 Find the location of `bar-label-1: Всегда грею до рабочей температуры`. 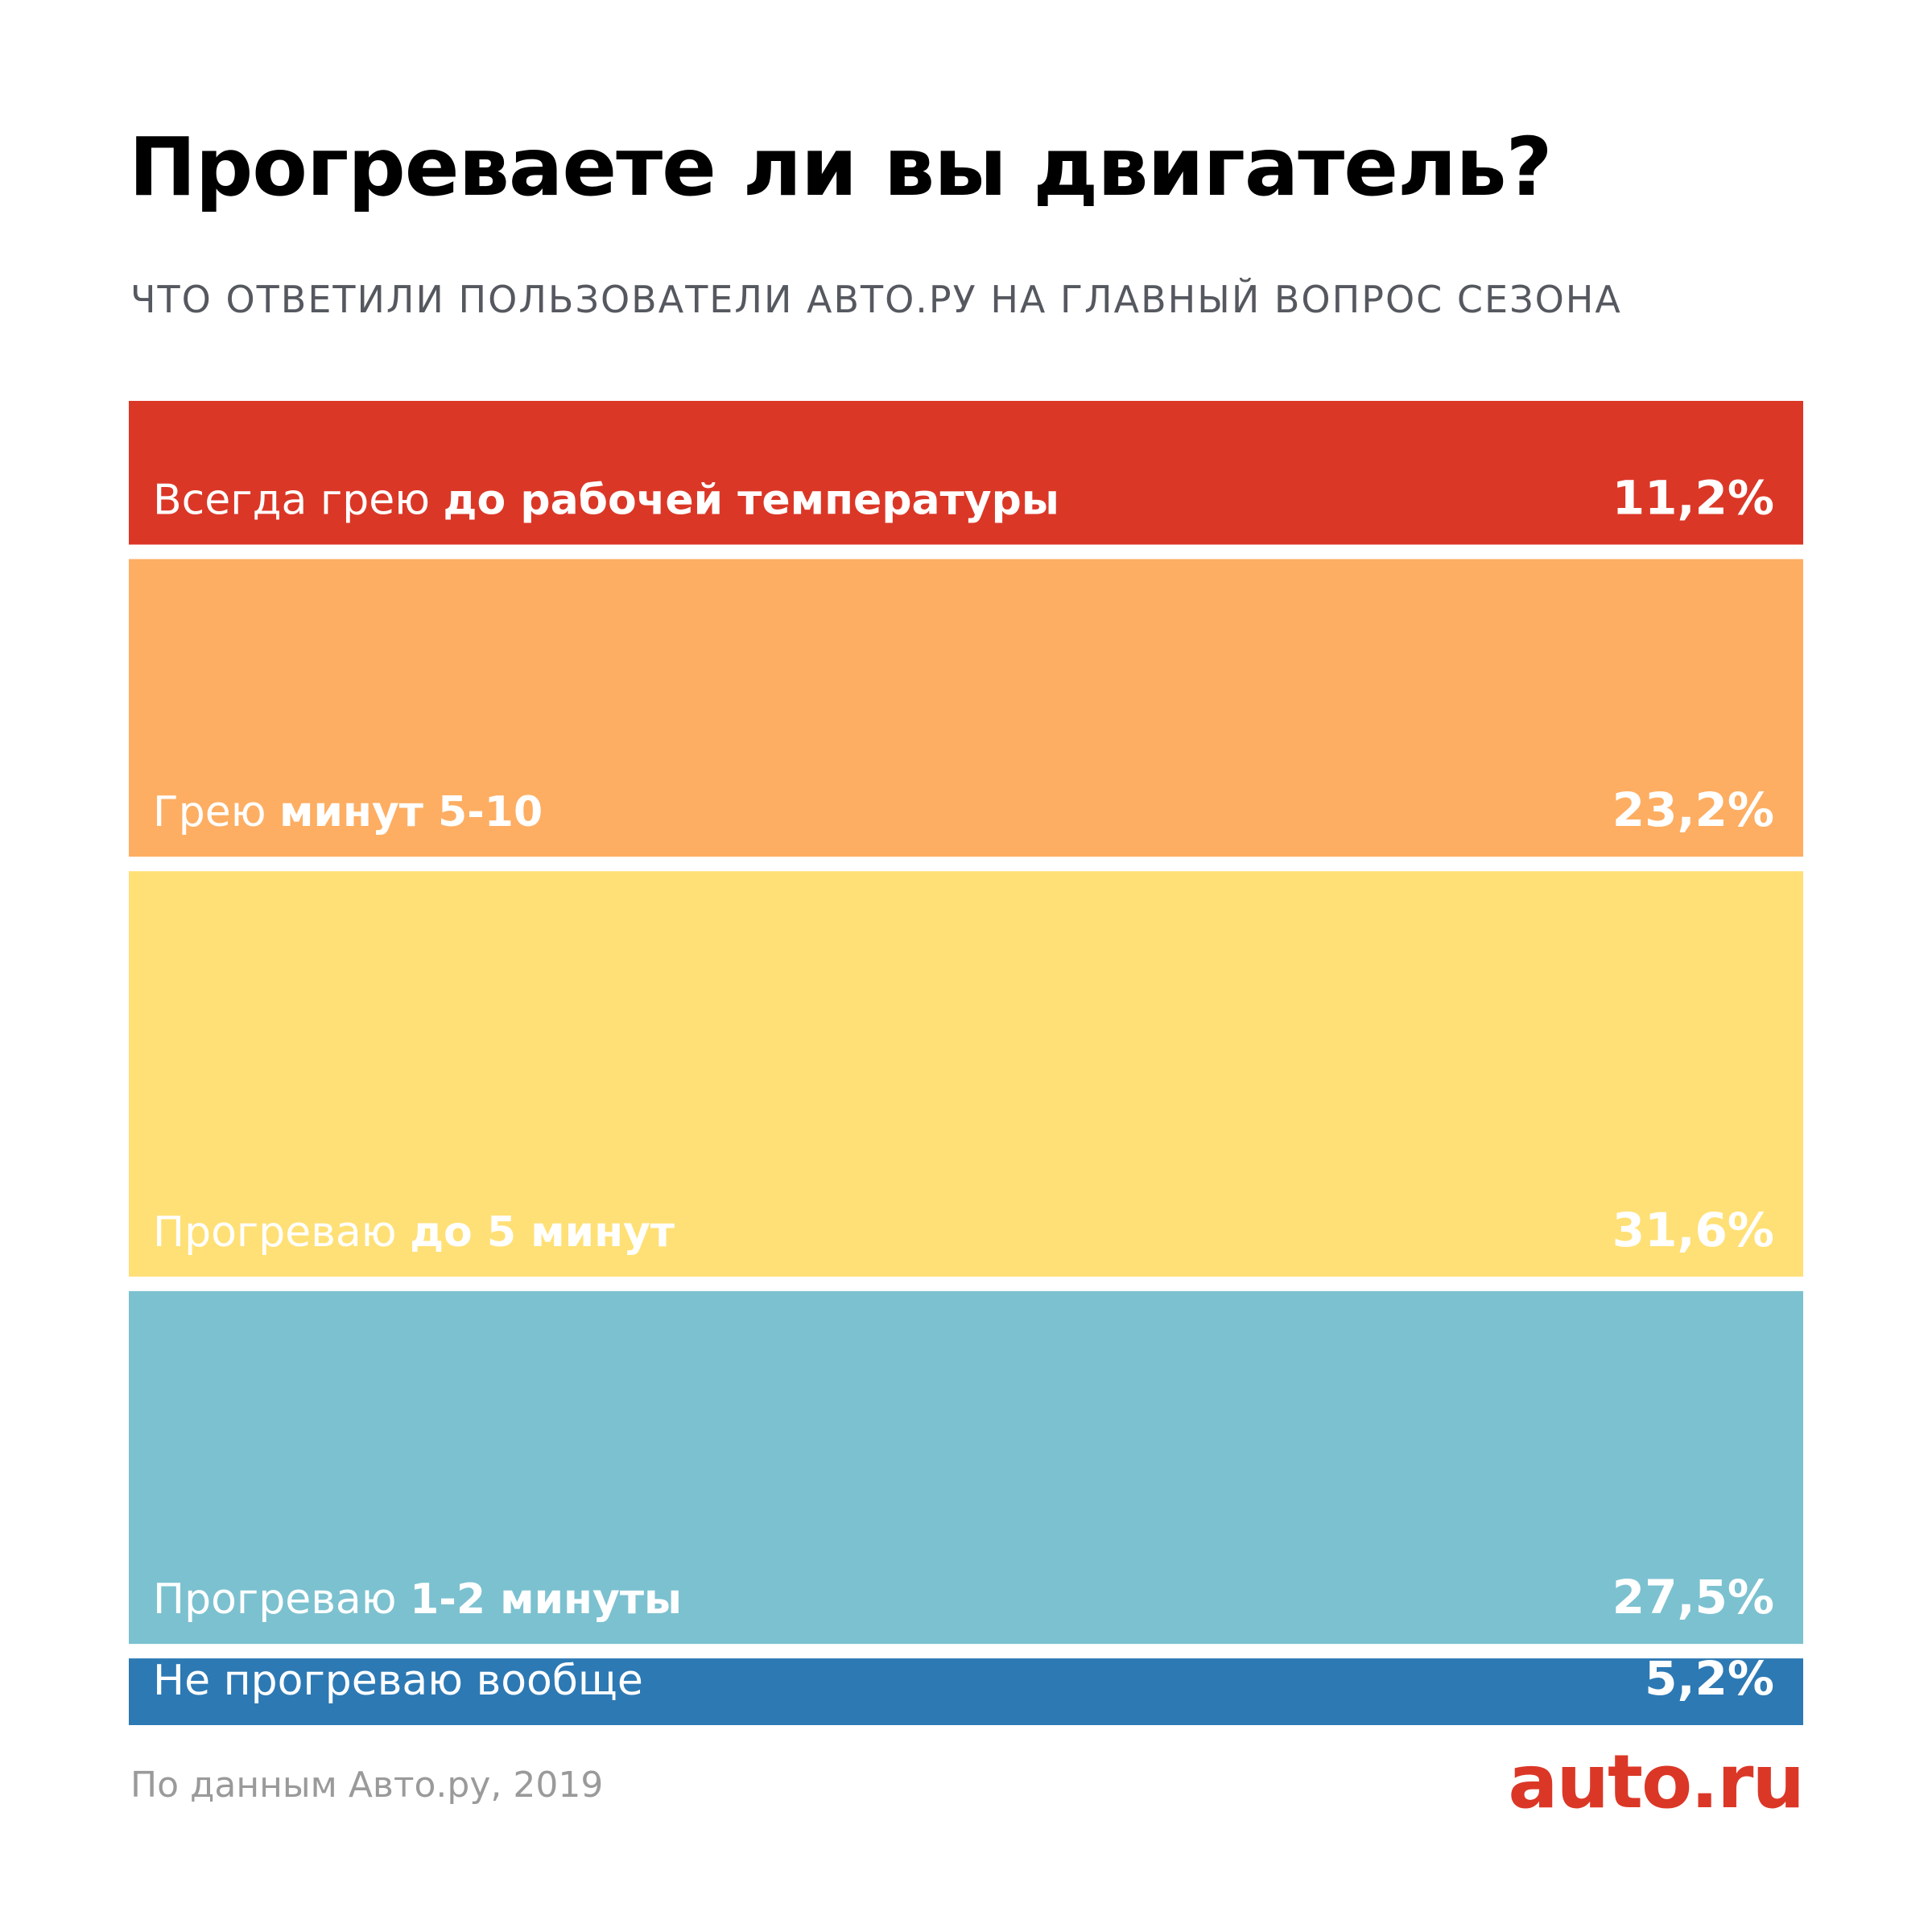

bar-label-1: Всегда грею до рабочей температуры is located at coordinates (606, 500).